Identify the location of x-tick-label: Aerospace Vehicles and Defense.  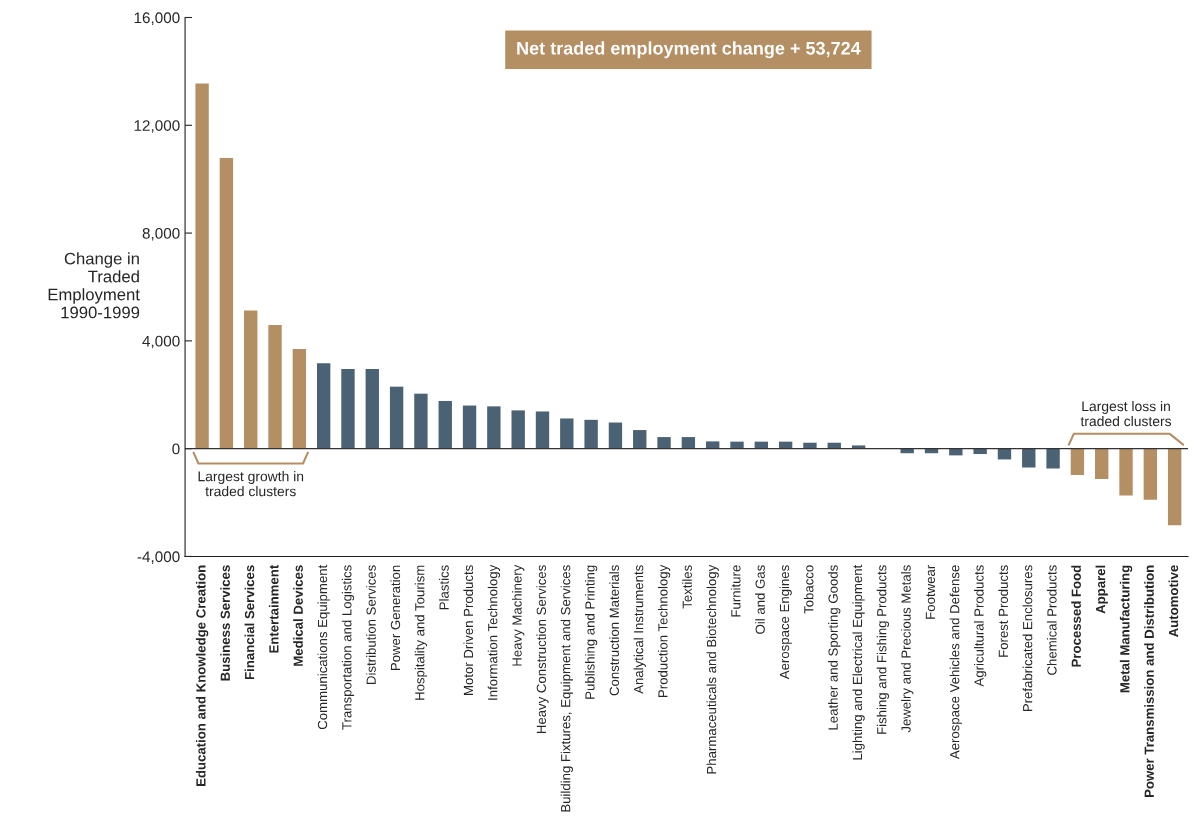
(955, 662).